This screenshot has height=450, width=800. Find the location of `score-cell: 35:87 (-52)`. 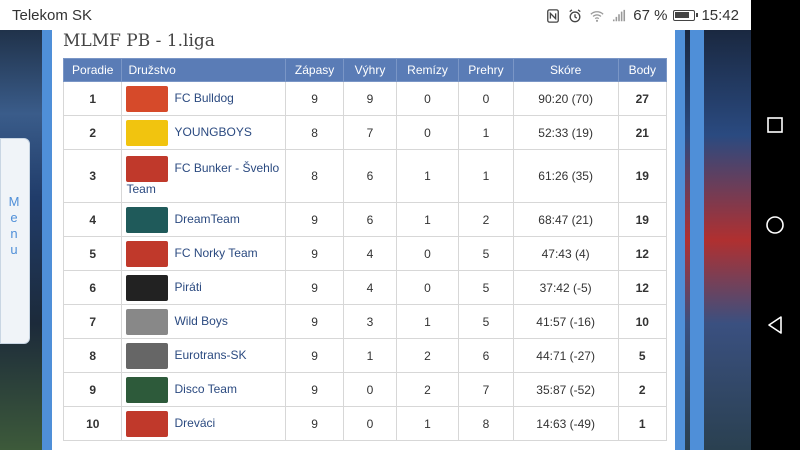

score-cell: 35:87 (-52) is located at coordinates (565, 389).